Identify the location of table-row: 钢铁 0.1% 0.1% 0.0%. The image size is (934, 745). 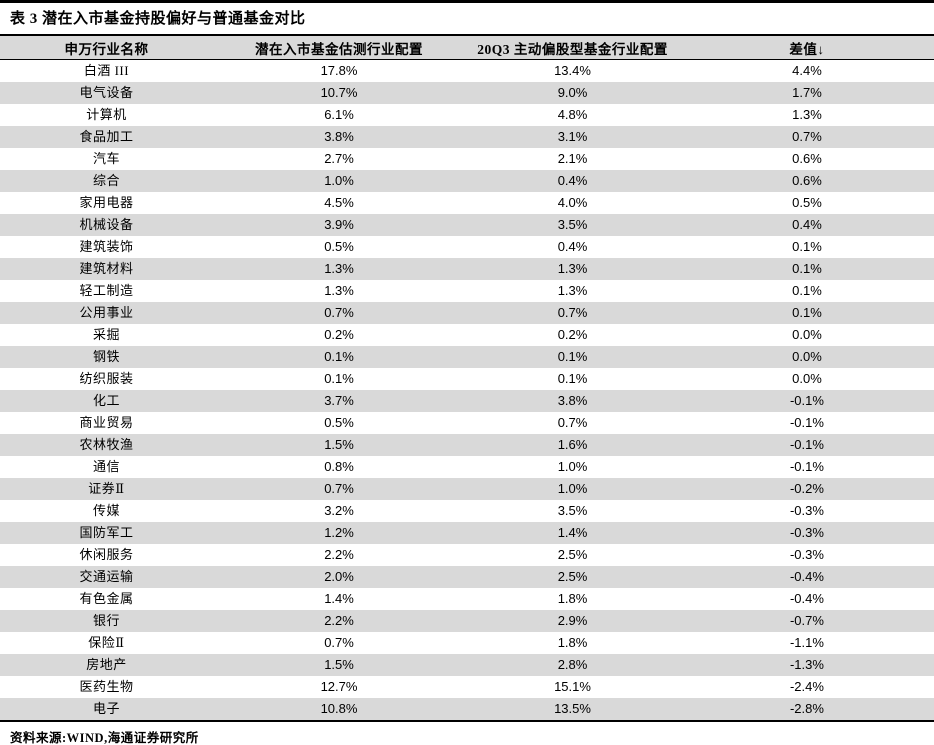
(467, 357).